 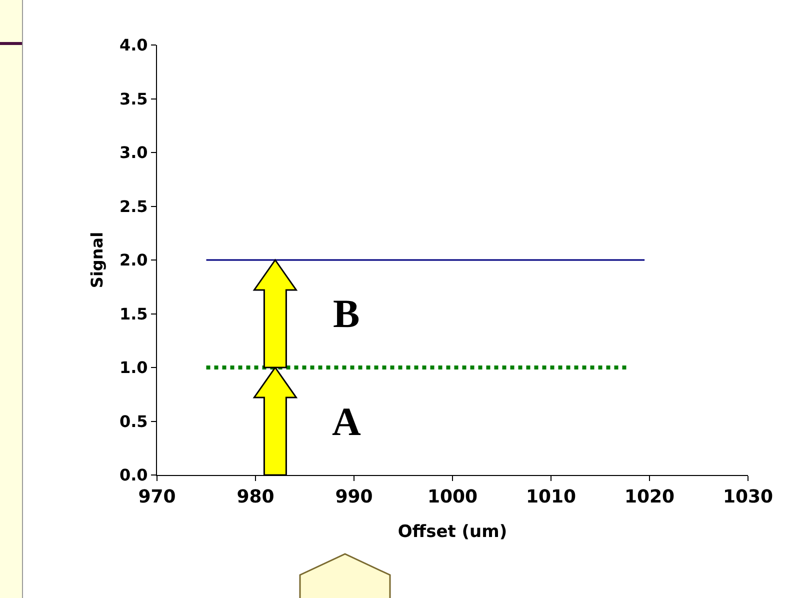 I want to click on y-tick-label: 2.0, so click(x=133, y=260).